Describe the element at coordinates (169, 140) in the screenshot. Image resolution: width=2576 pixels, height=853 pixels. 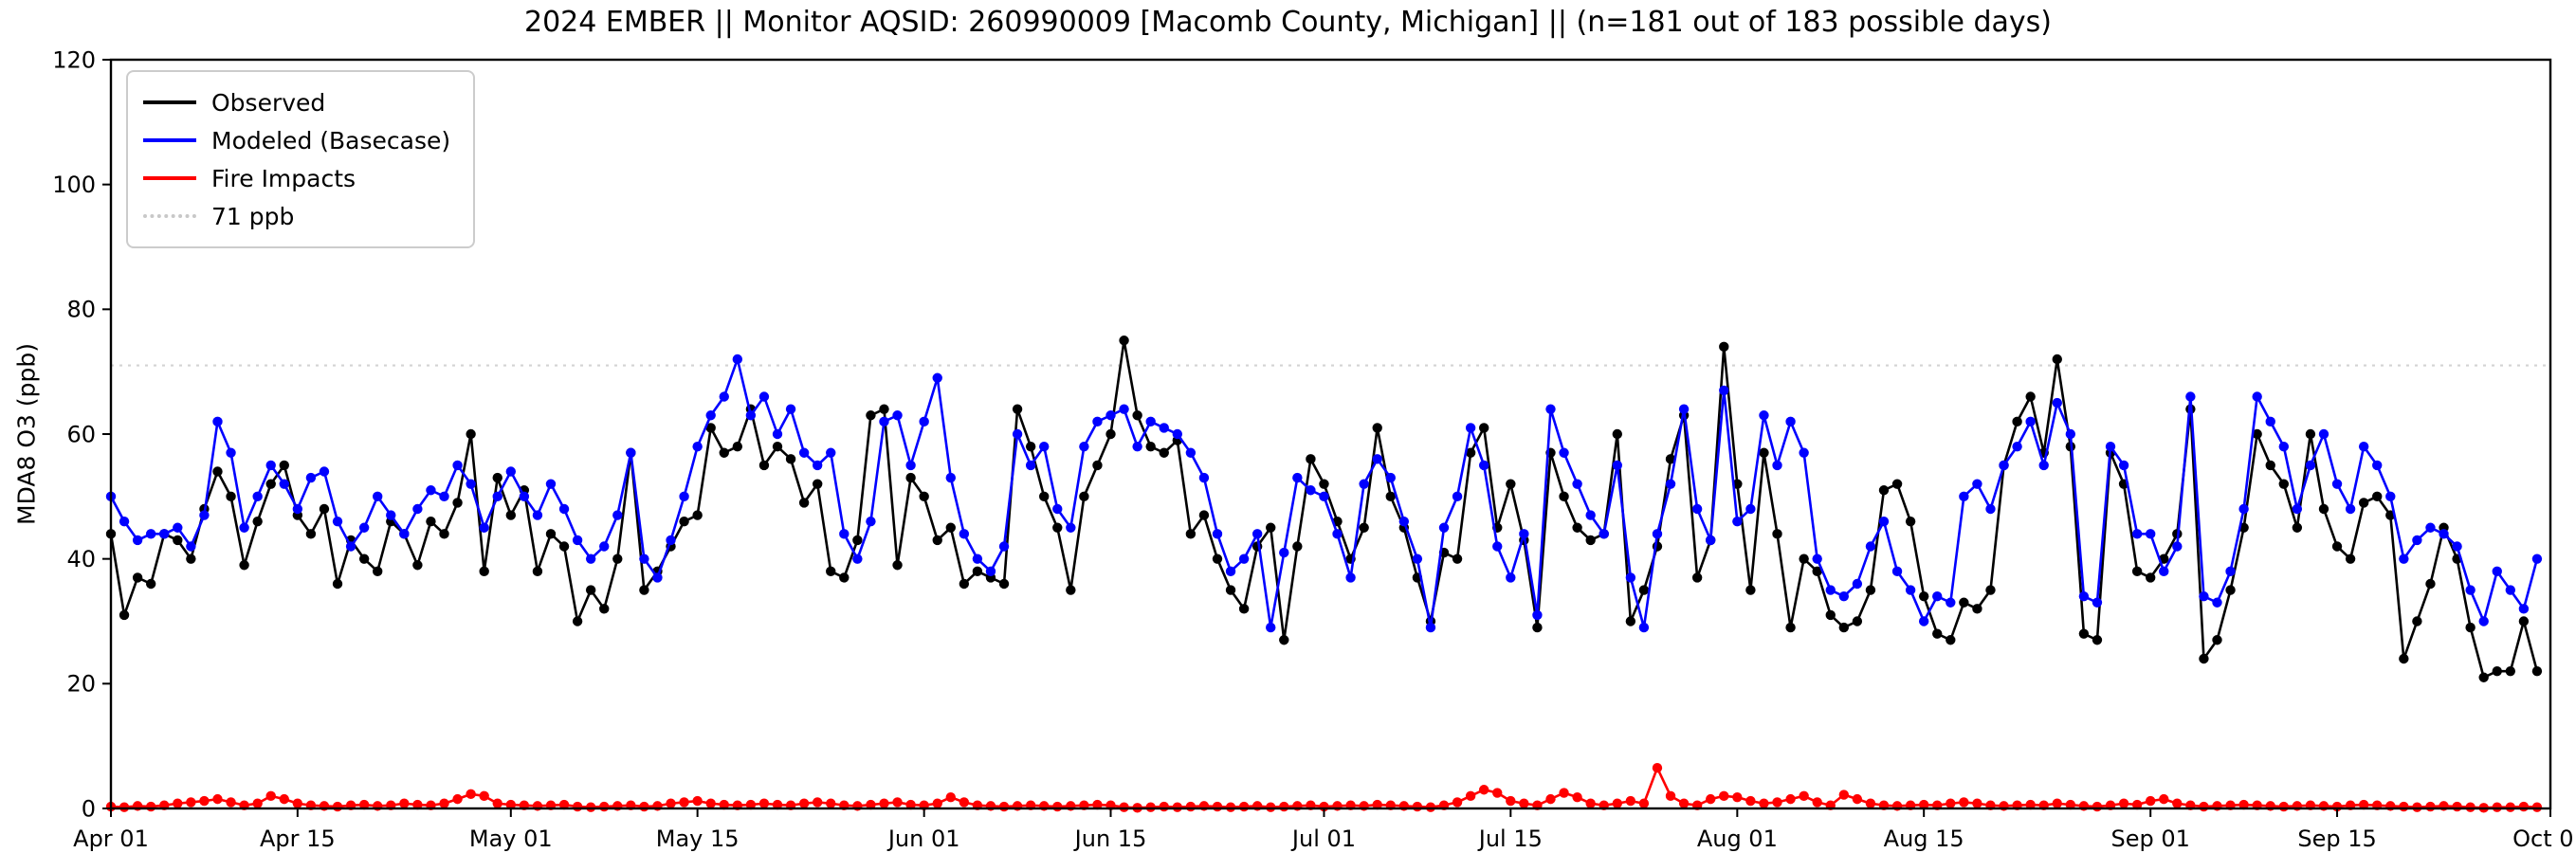
I see `legend-line-sample-modeled-basecase` at that location.